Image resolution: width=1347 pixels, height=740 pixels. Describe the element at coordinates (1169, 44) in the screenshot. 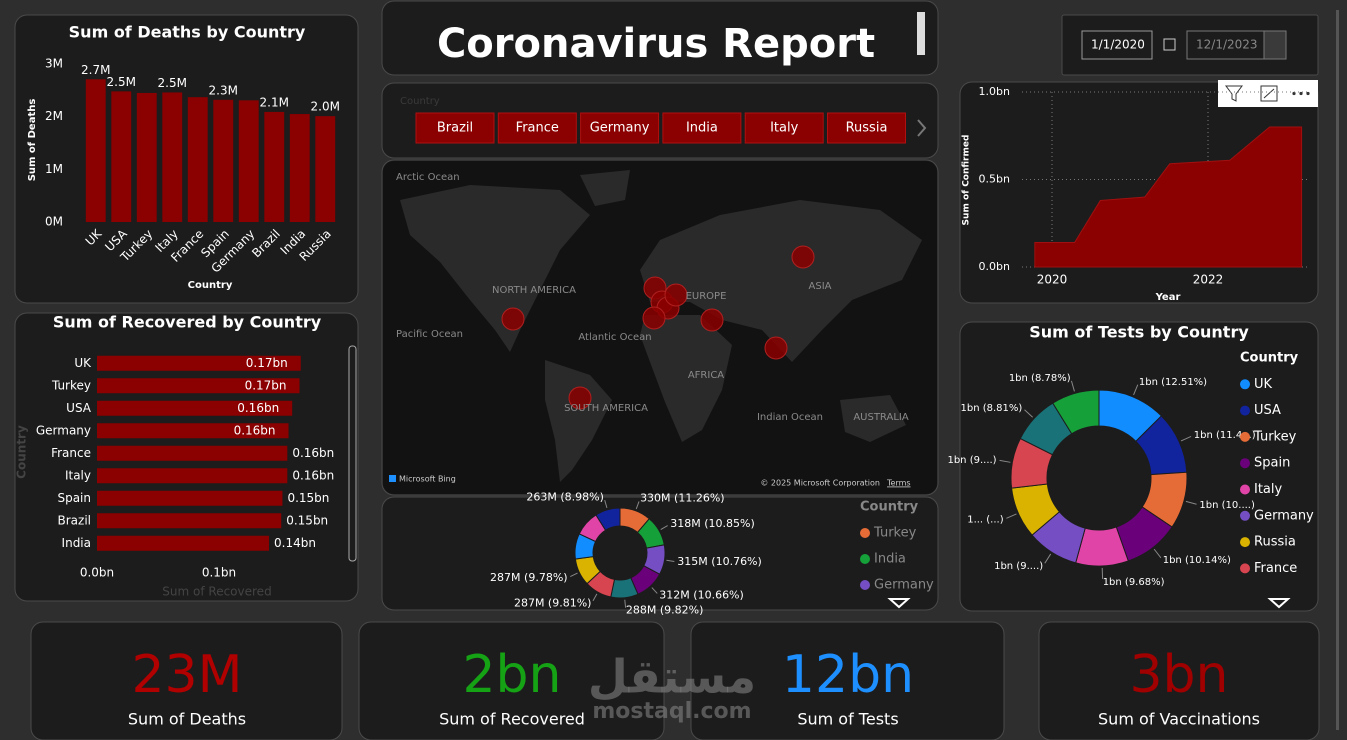

I see `calendar-icon` at that location.